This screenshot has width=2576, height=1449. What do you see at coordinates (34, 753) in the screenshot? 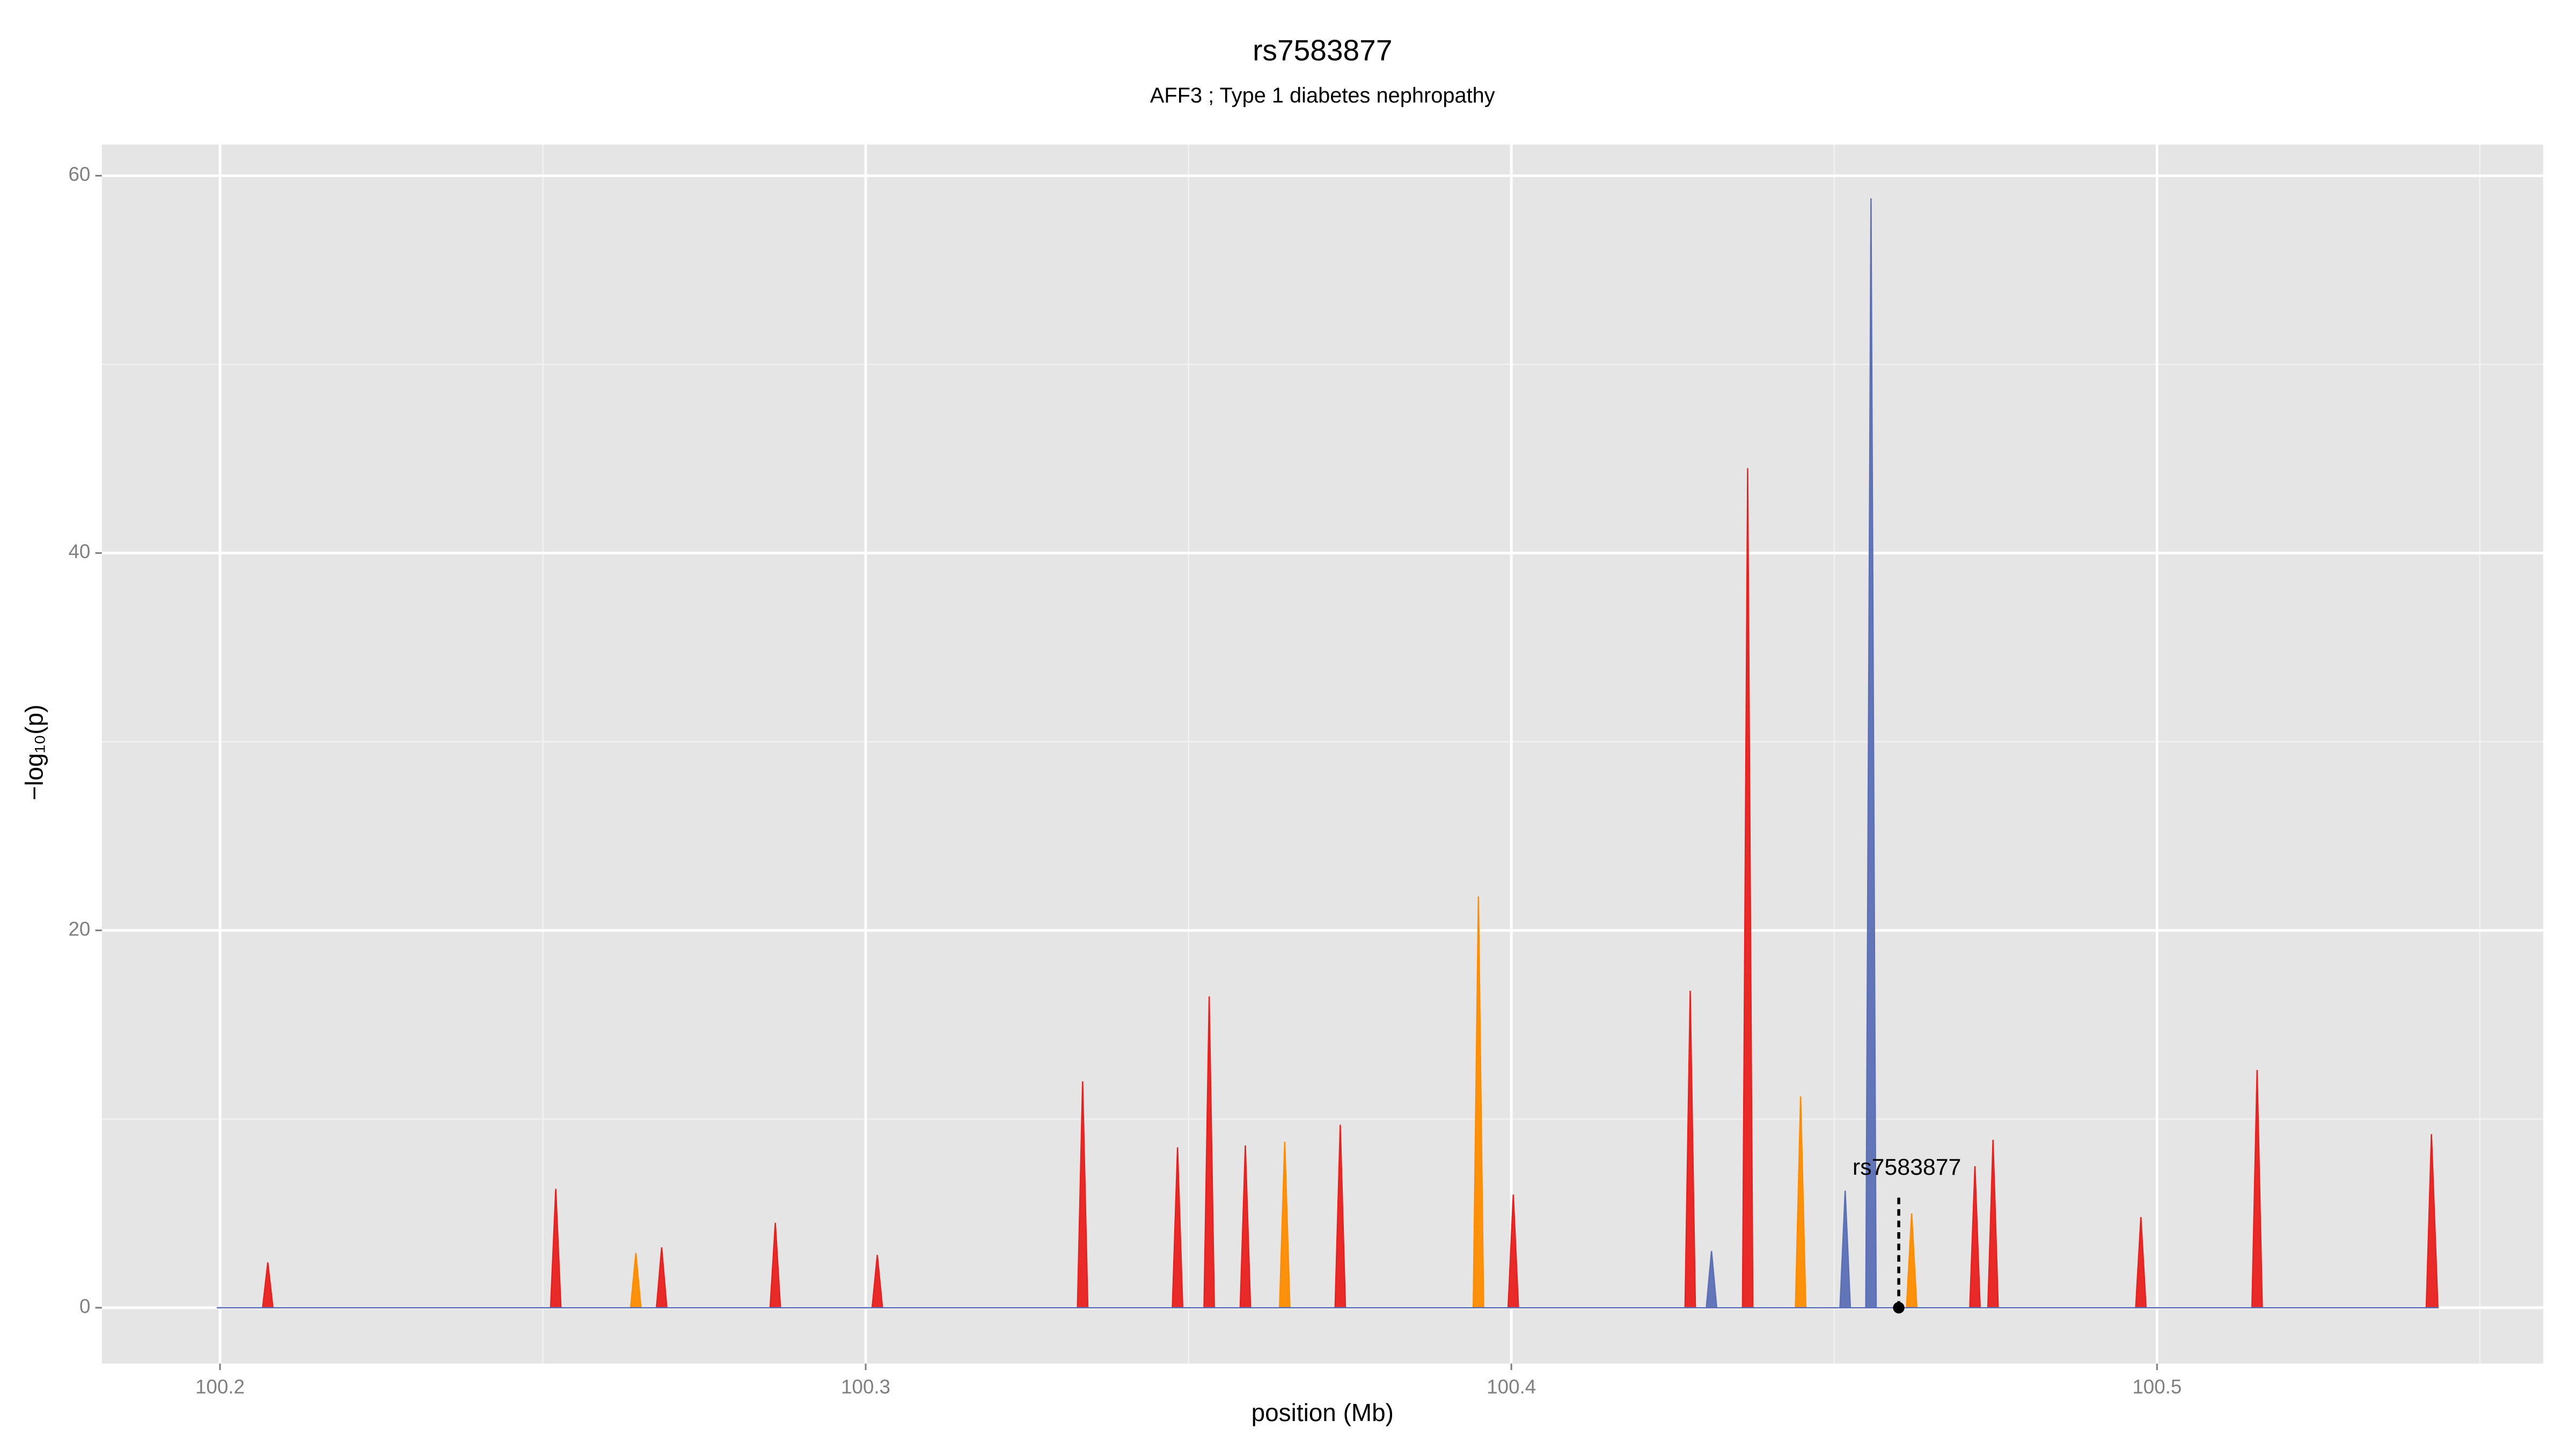
I see `y-axis-label: −log₁₀(p)` at bounding box center [34, 753].